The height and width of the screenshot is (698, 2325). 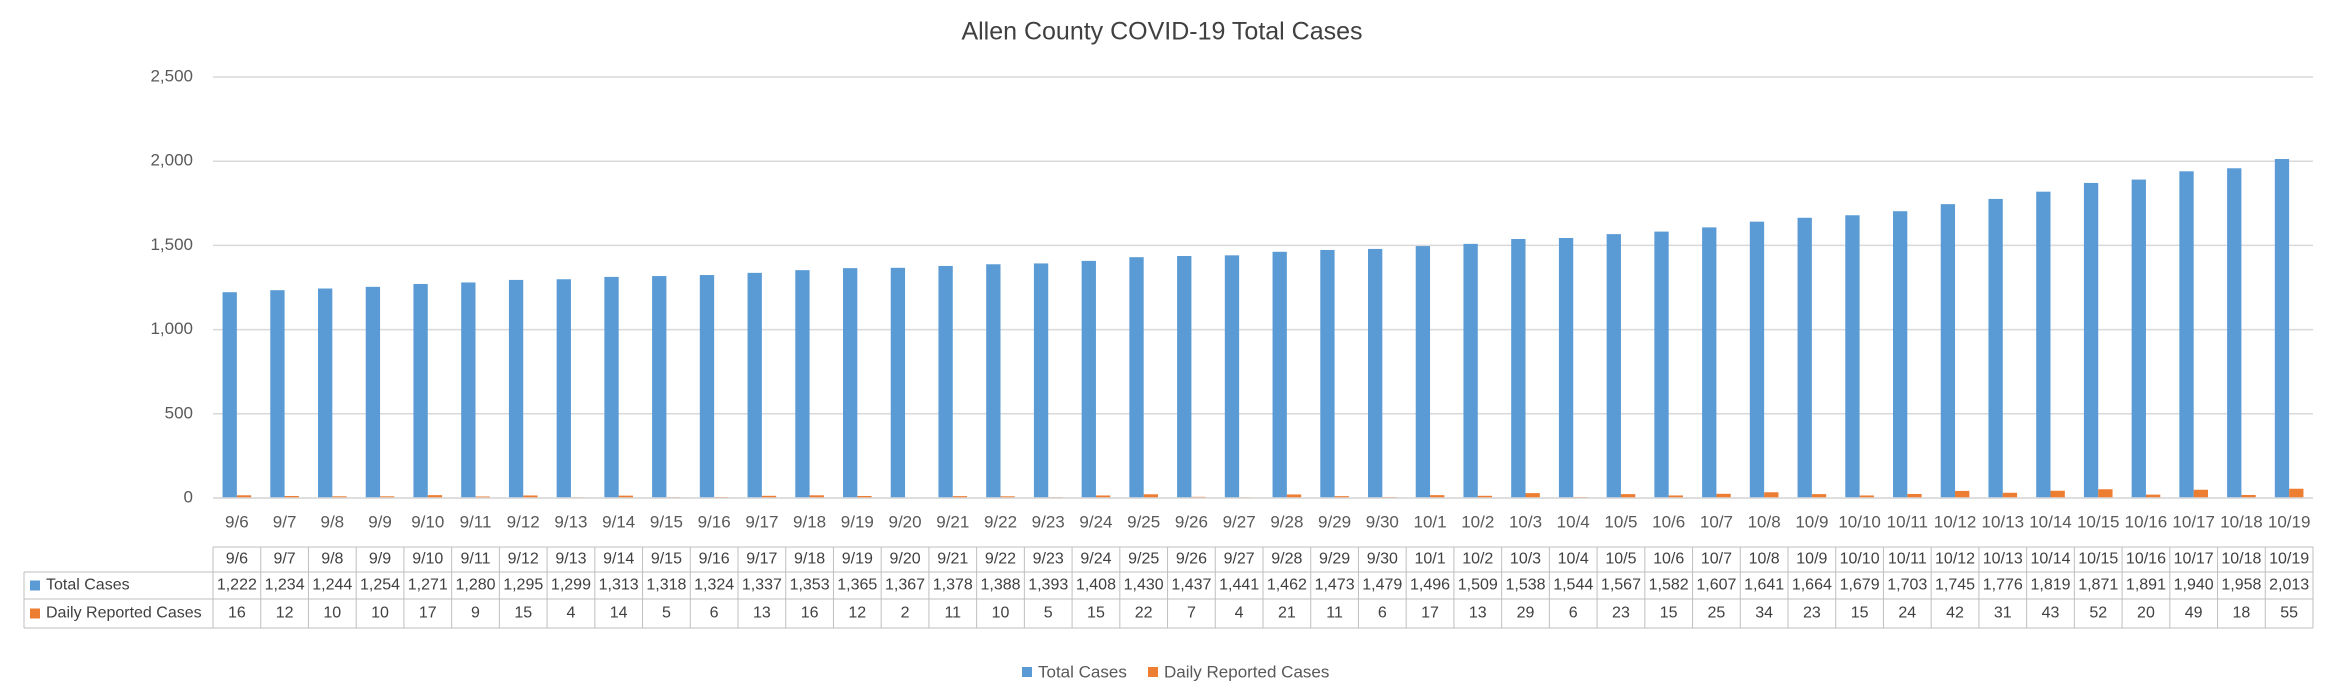 I want to click on x-tick-label: 9/10, so click(x=427, y=521).